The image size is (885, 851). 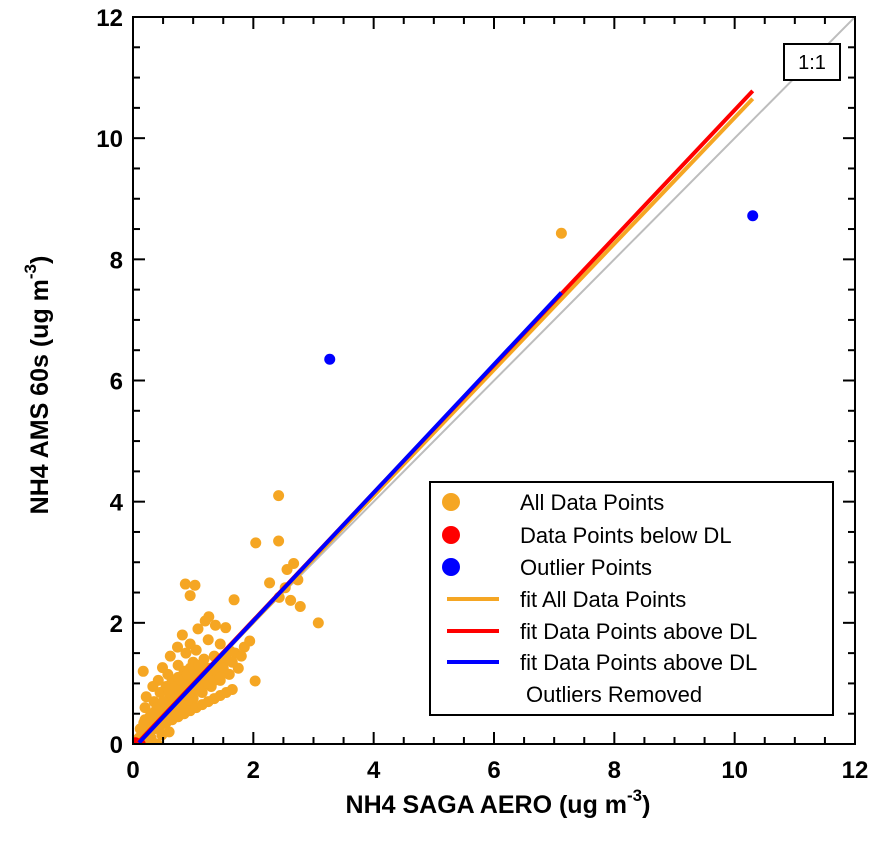 What do you see at coordinates (451, 567) in the screenshot?
I see `legend-marker-outliers` at bounding box center [451, 567].